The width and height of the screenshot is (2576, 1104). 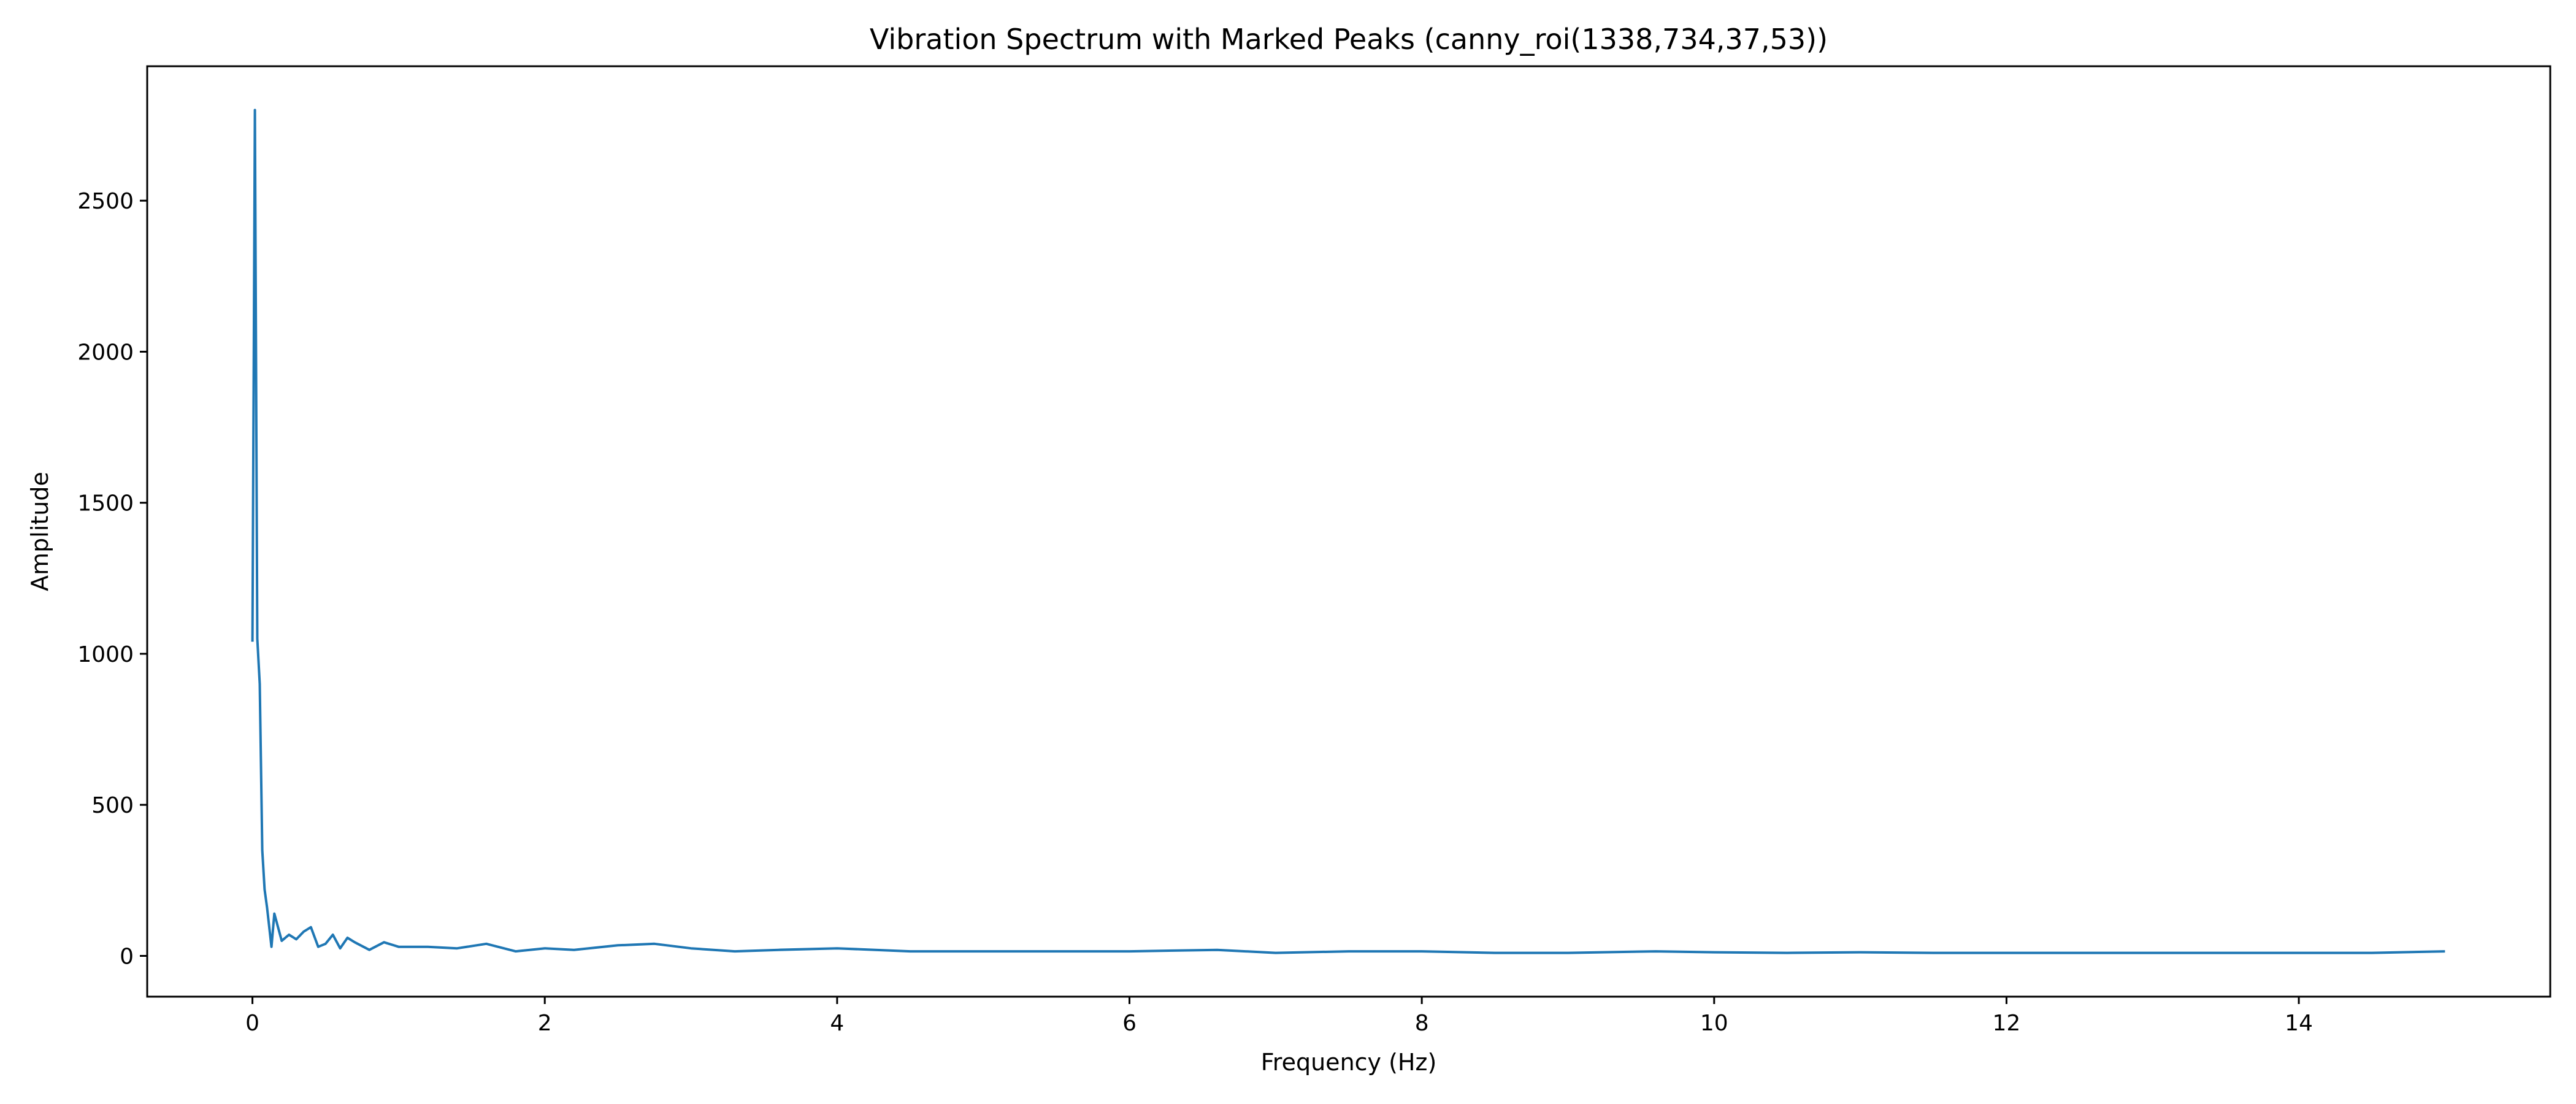 I want to click on x-tick-label: 0, so click(x=252, y=1023).